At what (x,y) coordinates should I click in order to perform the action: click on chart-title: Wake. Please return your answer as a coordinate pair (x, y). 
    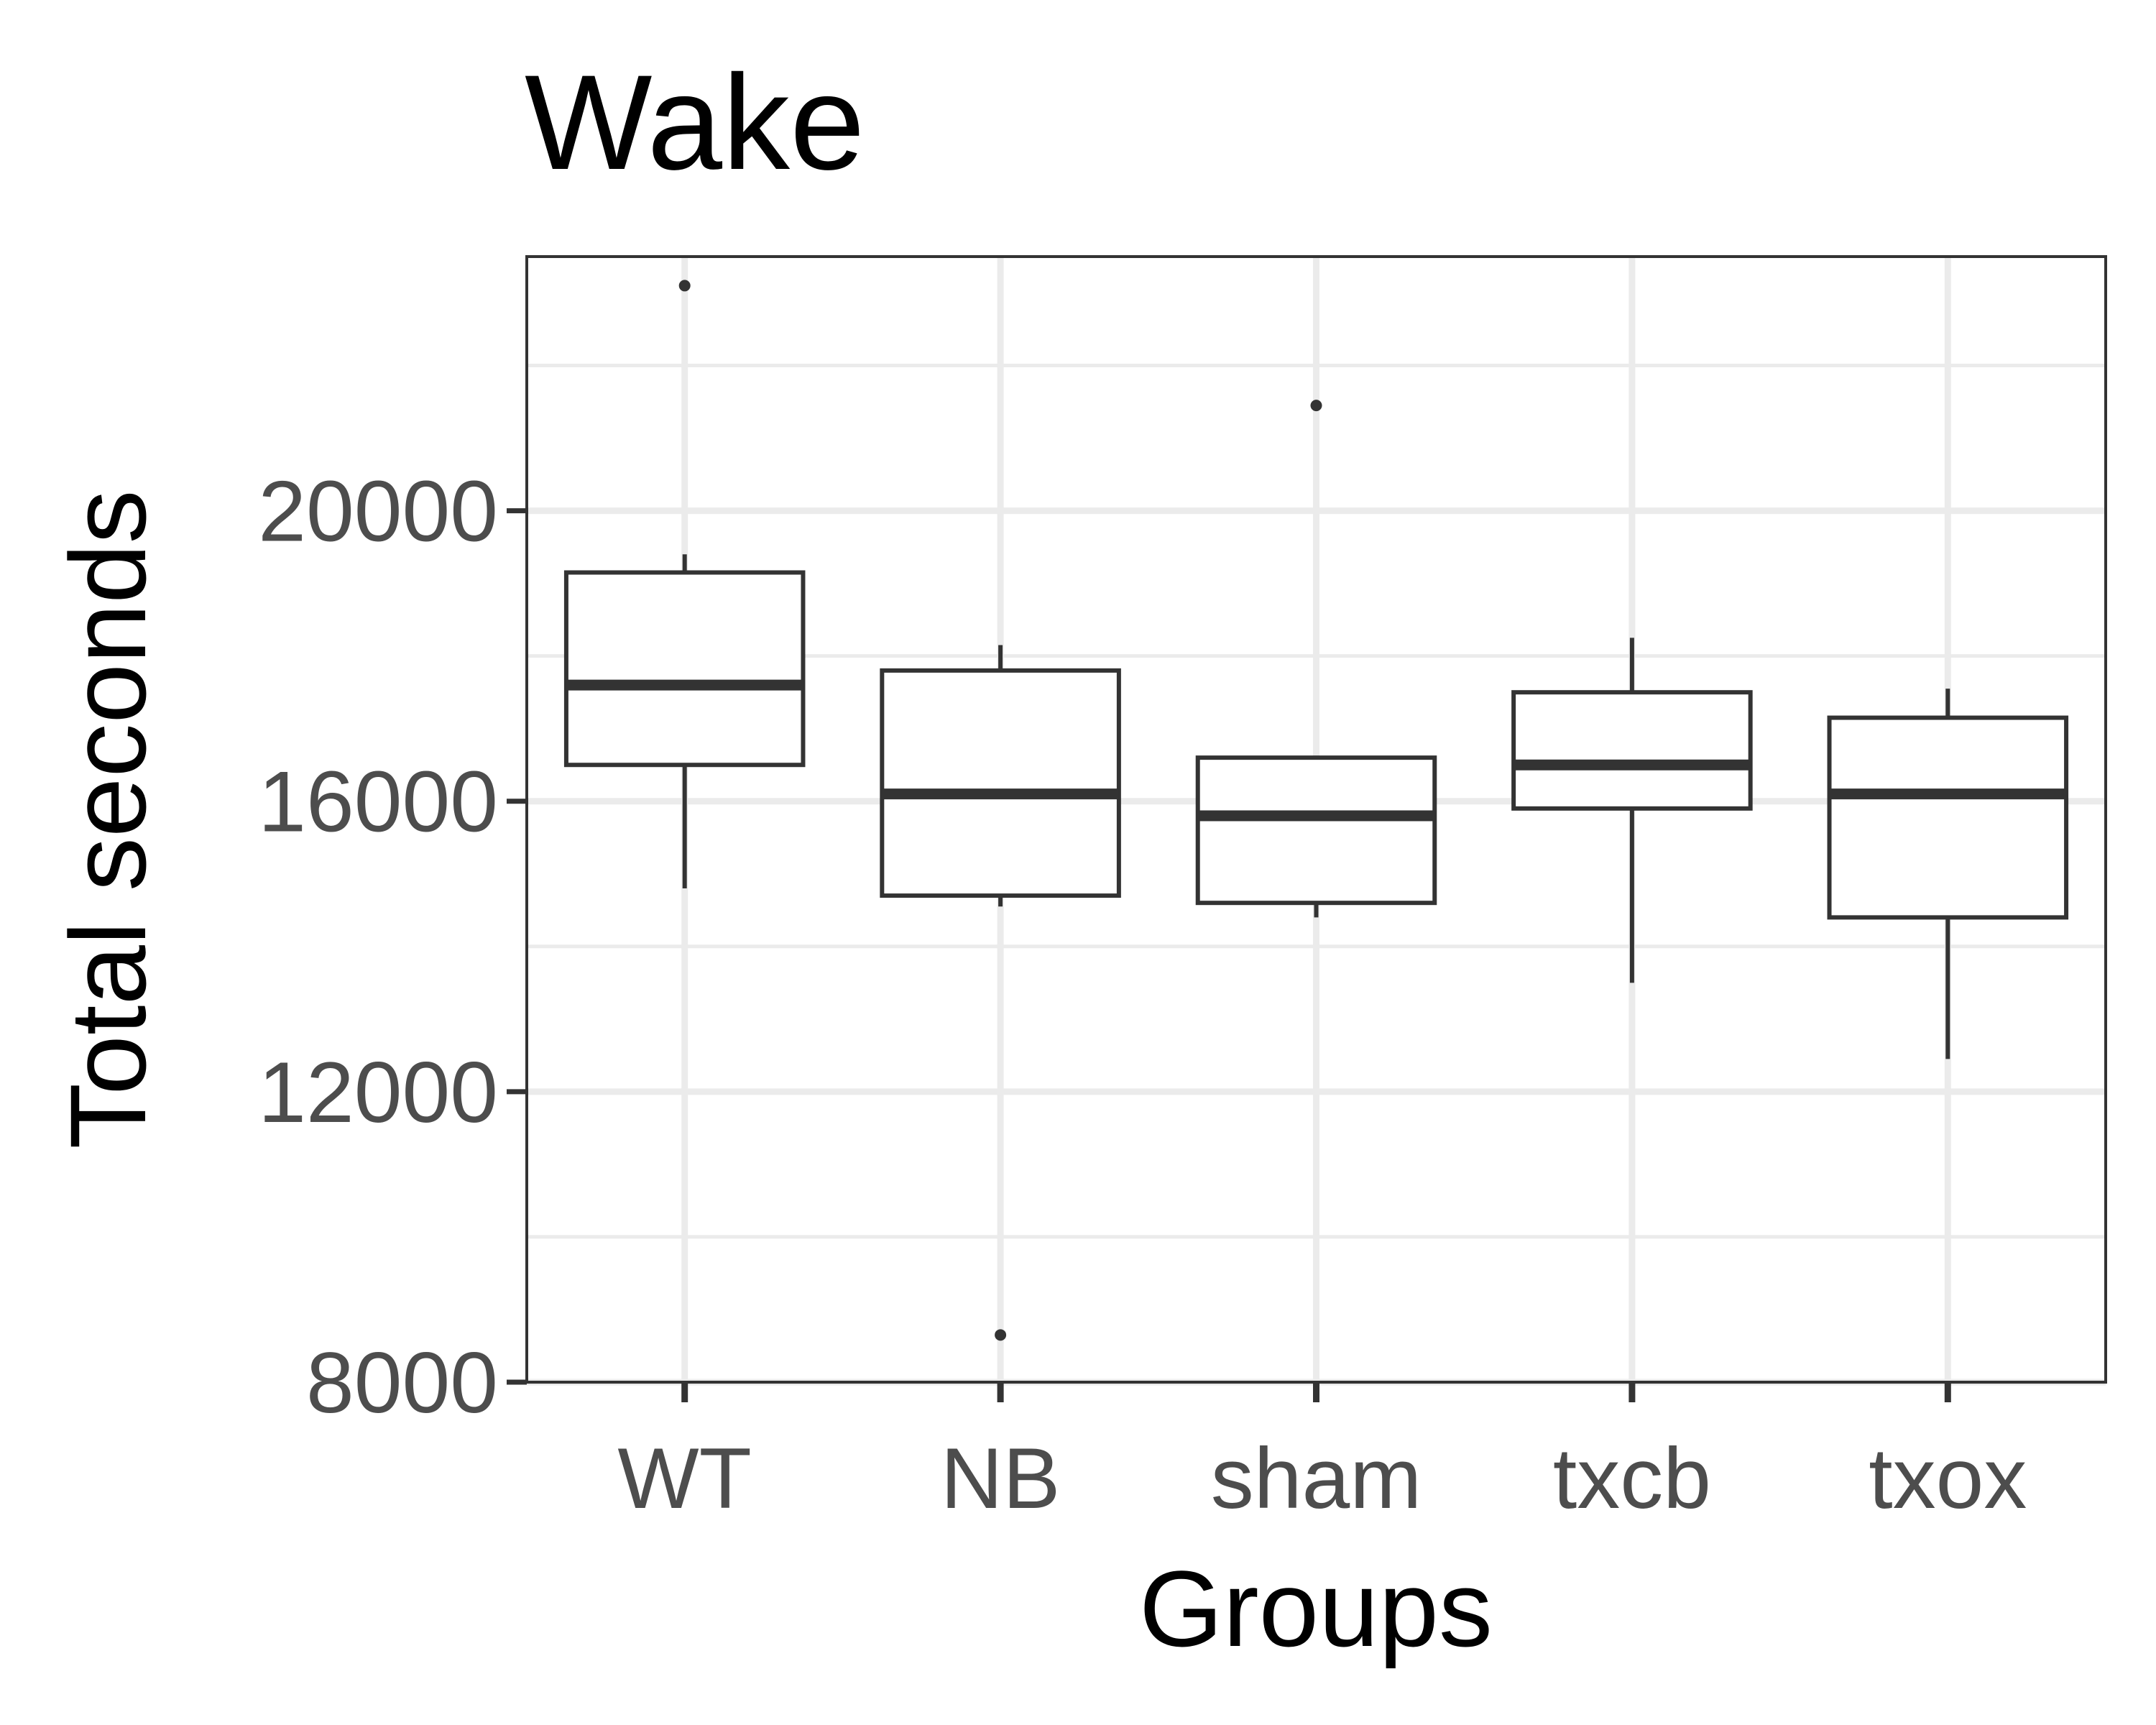
    Looking at the image, I should click on (695, 122).